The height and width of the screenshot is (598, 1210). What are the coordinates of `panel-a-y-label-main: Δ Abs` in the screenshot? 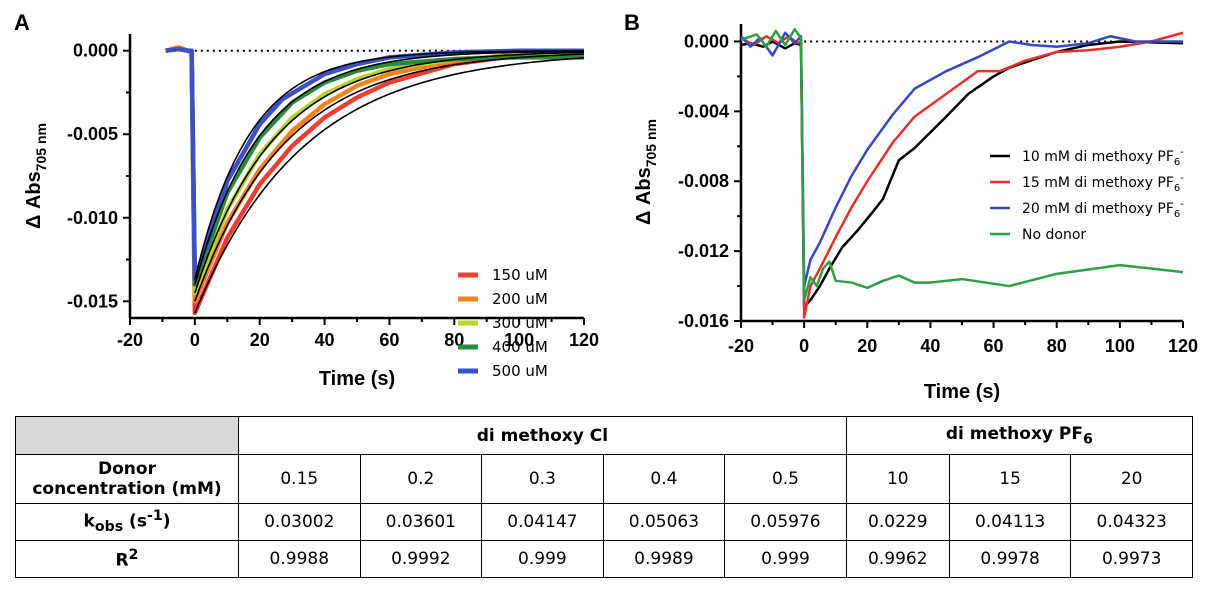 It's located at (34, 200).